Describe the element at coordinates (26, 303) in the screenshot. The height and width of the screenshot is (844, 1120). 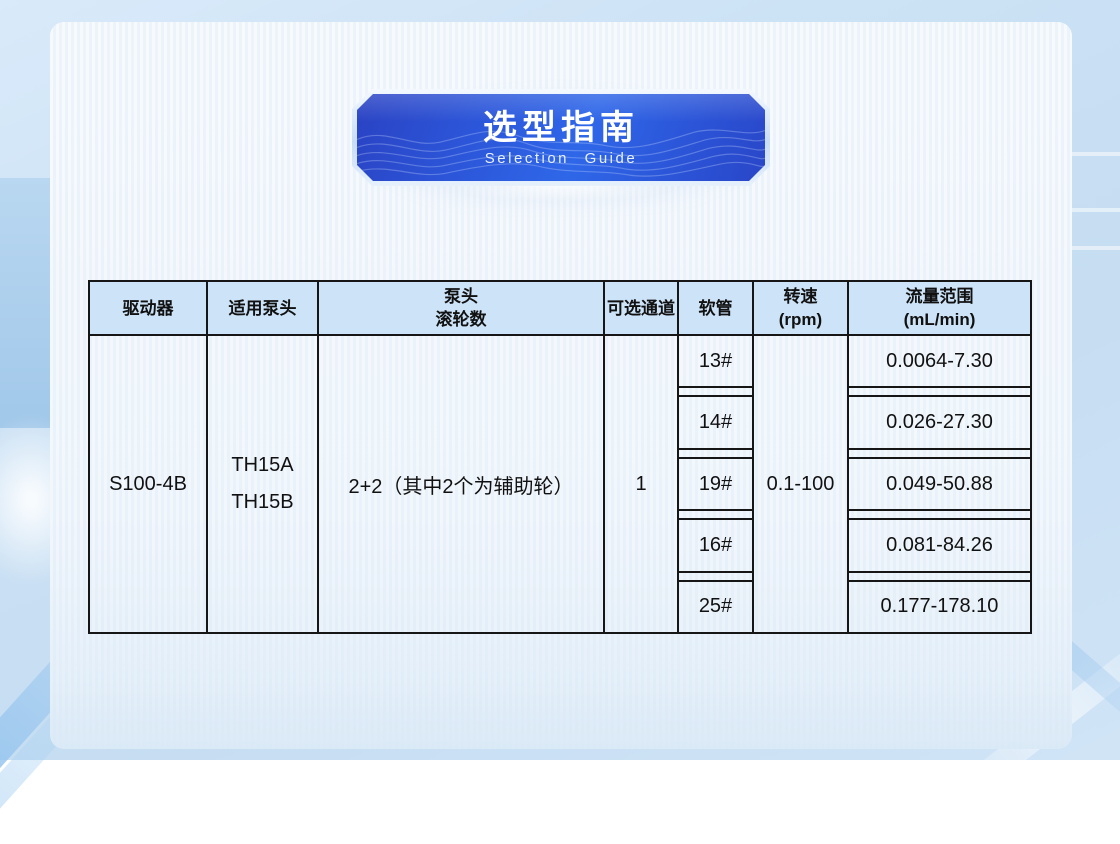
I see `left-blue-block-decoration` at that location.